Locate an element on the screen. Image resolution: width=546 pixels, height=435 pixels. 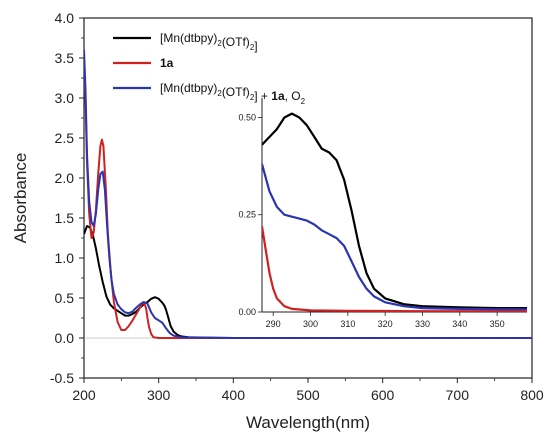
y-tick-label: 0.0 is located at coordinates (65, 338).